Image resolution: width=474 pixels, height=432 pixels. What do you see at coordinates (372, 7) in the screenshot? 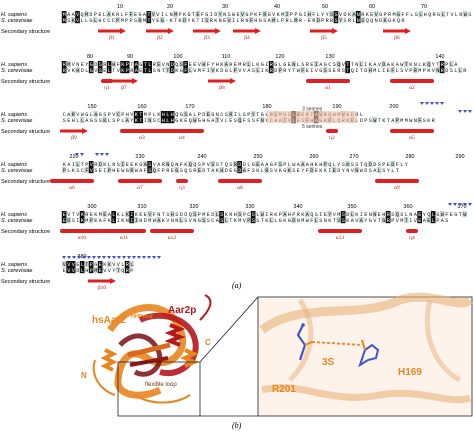
I see `ruler-number: 60` at bounding box center [372, 7].